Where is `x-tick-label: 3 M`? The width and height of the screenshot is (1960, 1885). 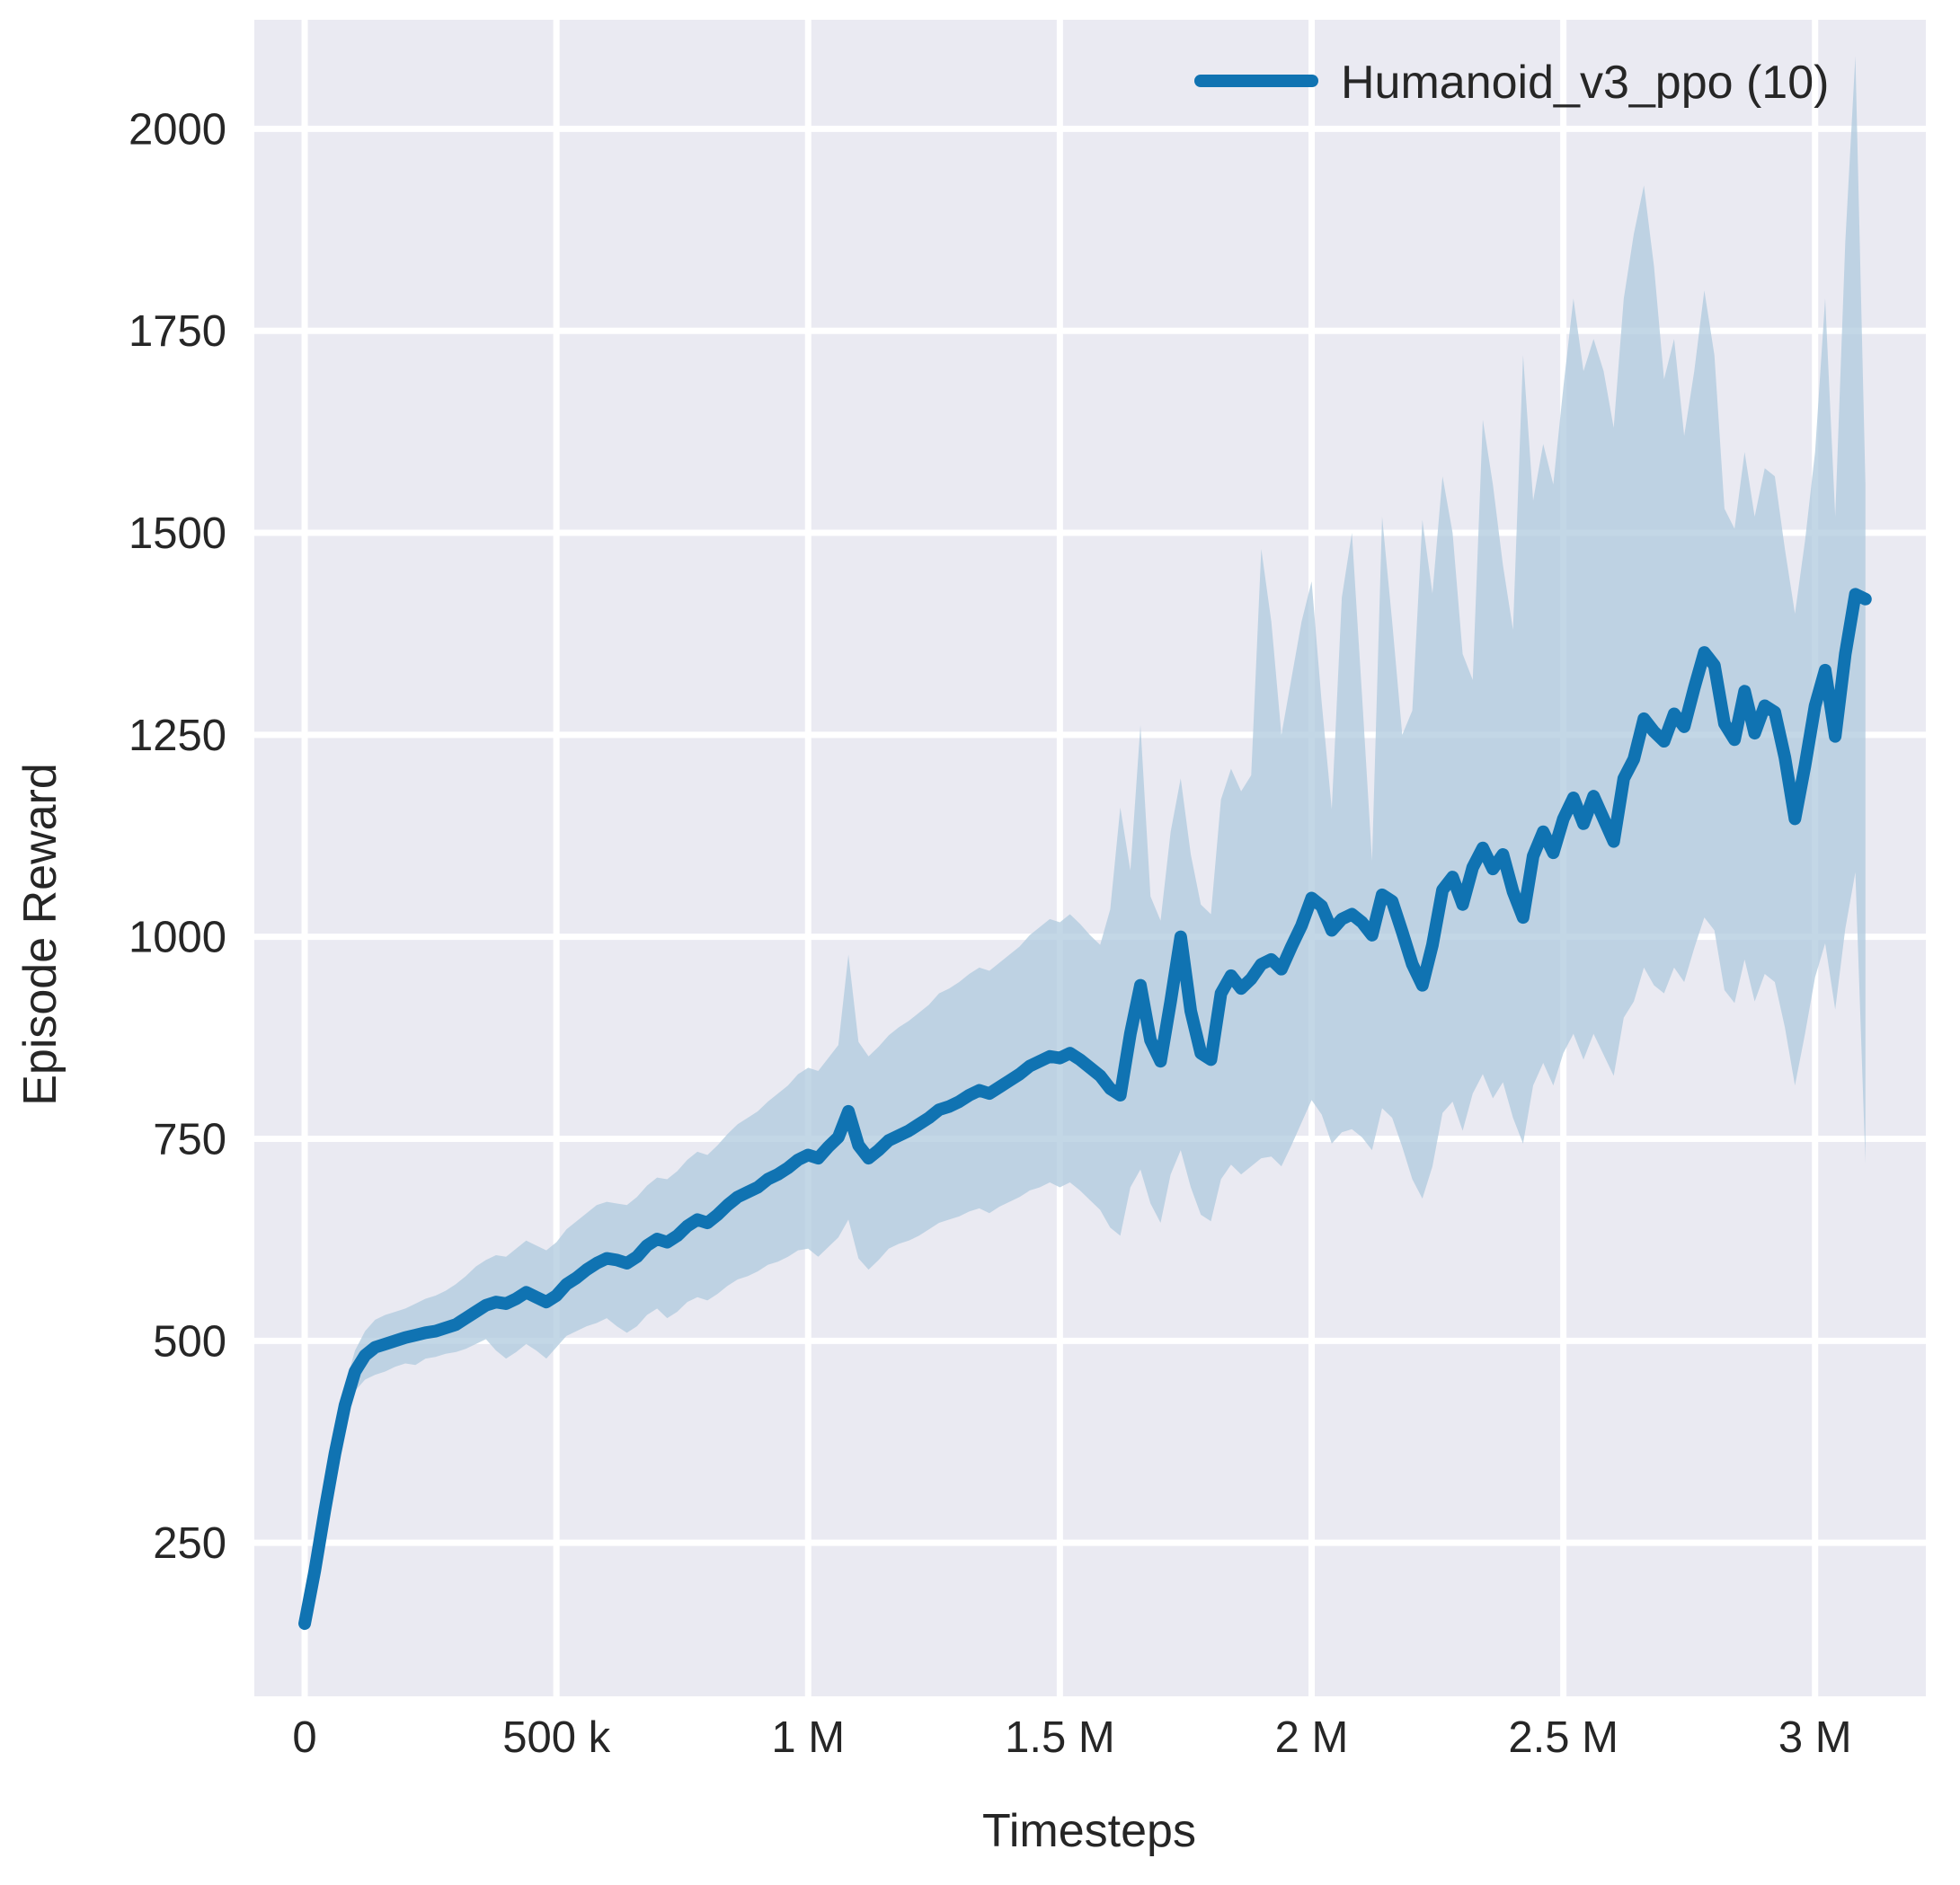
x-tick-label: 3 M is located at coordinates (1815, 1737).